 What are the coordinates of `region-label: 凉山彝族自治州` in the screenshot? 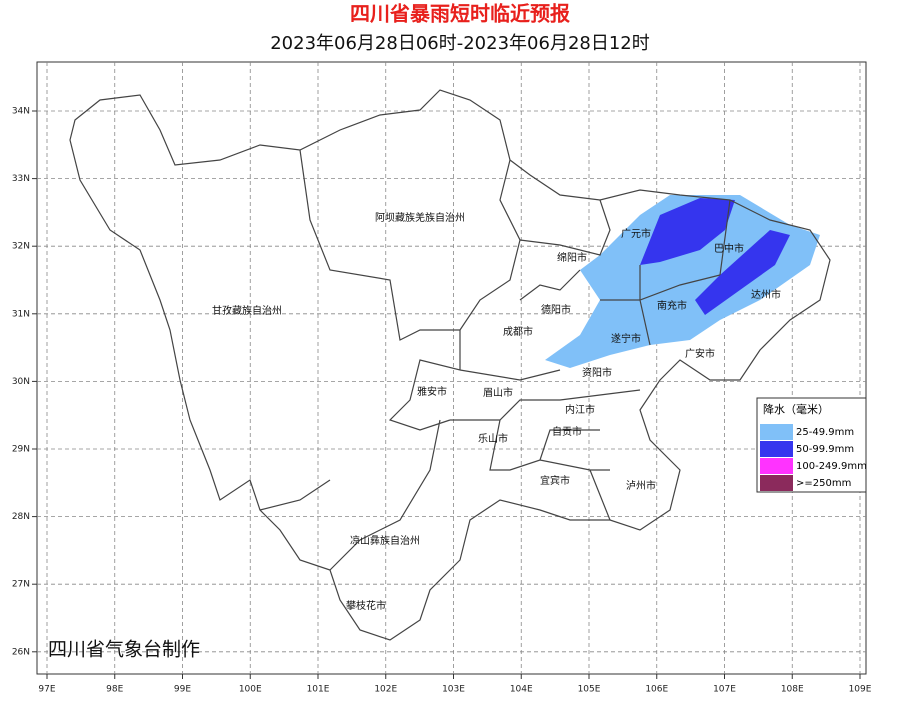 It's located at (385, 540).